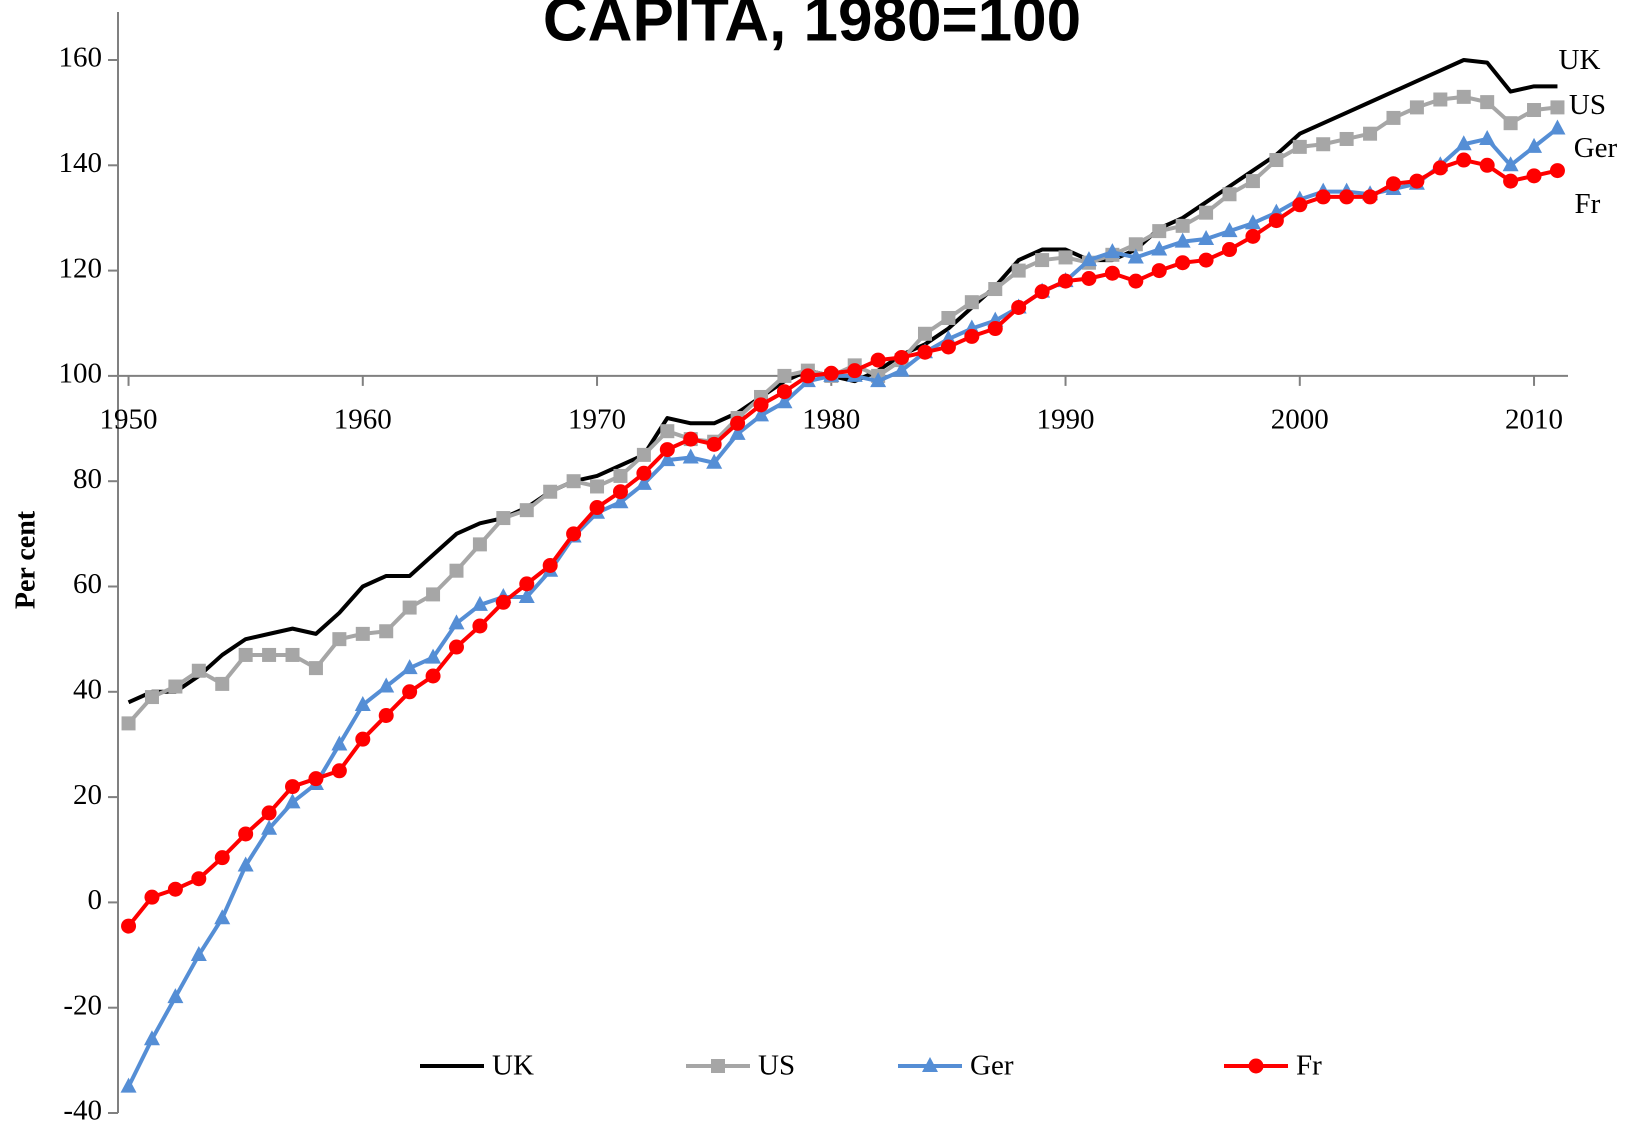 The width and height of the screenshot is (1644, 1124). Describe the element at coordinates (1534, 420) in the screenshot. I see `x-tick-label: 2010` at that location.